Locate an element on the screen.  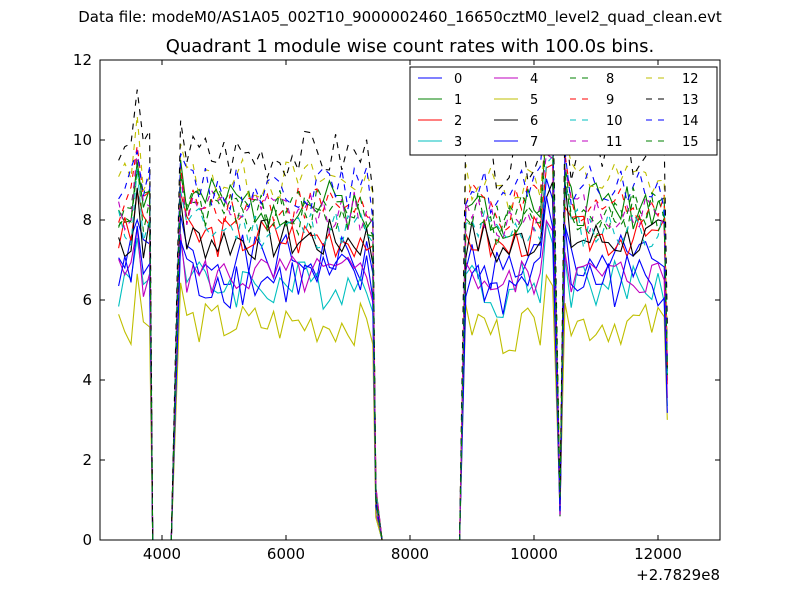
legend-label-1: 1 is located at coordinates (458, 100).